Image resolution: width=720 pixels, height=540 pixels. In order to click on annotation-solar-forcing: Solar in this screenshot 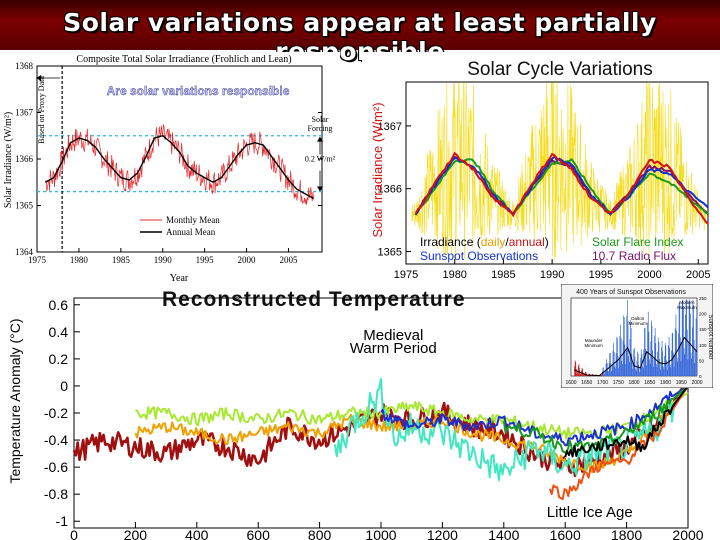, I will do `click(320, 119)`.